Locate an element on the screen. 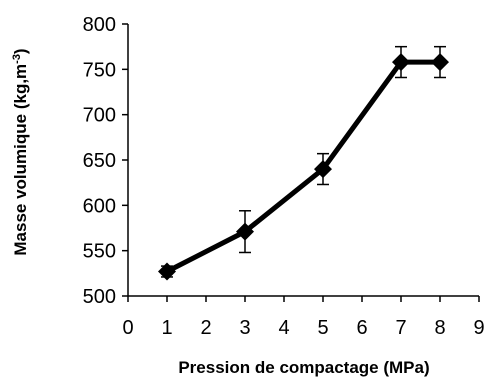  y-axis-title-main: Masse volumique (kg,m is located at coordinates (20, 160).